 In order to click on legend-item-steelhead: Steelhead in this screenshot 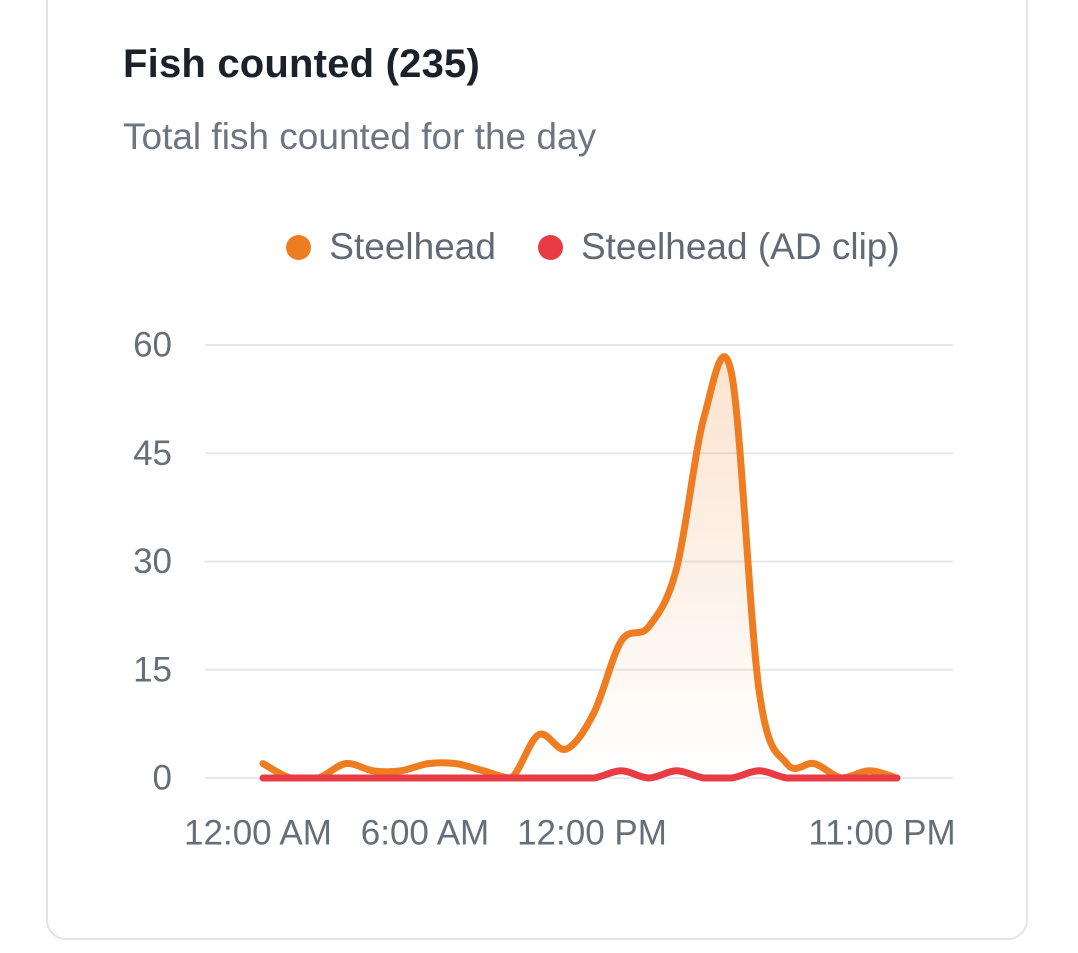, I will do `click(391, 247)`.